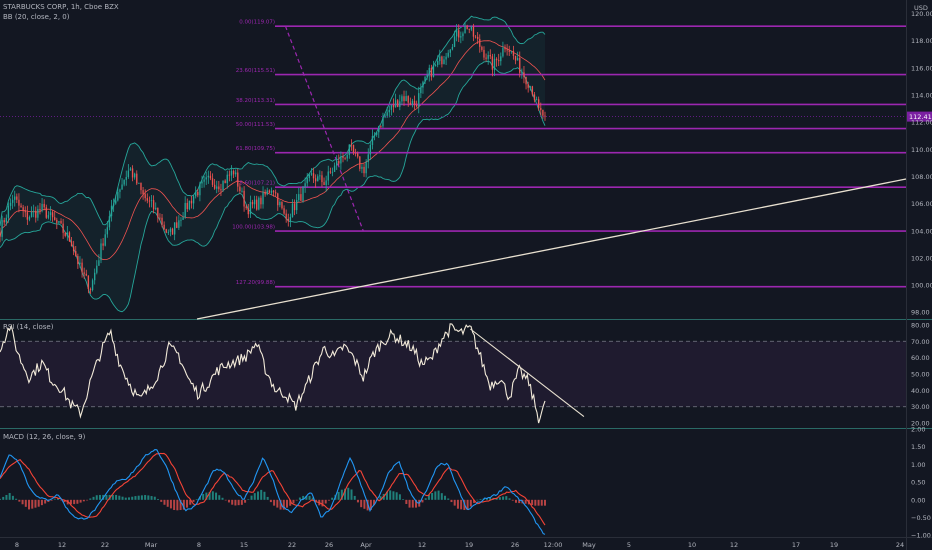 This screenshot has height=550, width=932. Describe the element at coordinates (921, 483) in the screenshot. I see `macd-axis: 2.00 1.50 1.00 0.50 0.00 −0.50 −1.00` at that location.